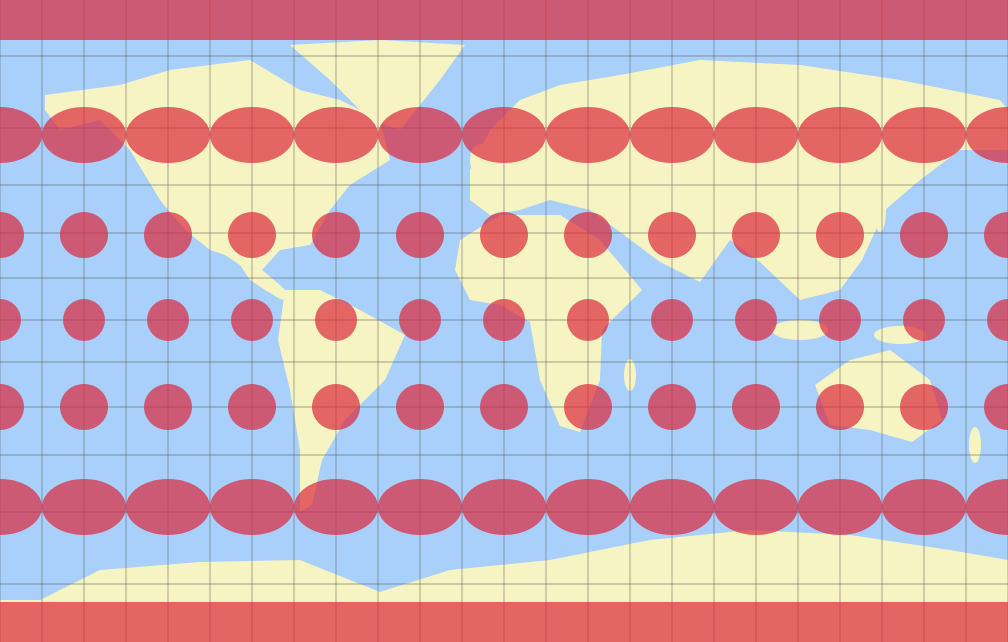 The height and width of the screenshot is (642, 1008). What do you see at coordinates (265, 282) in the screenshot?
I see `central-america` at bounding box center [265, 282].